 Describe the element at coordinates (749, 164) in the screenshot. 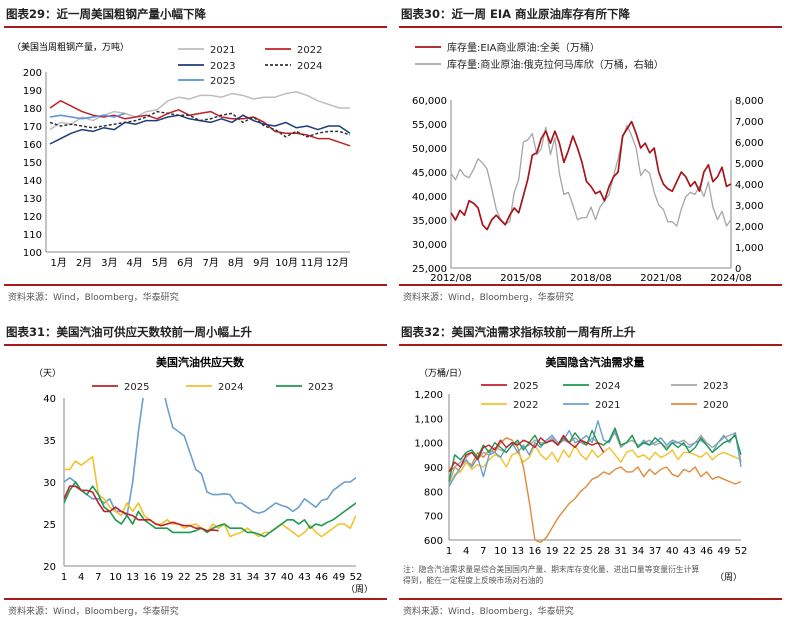

I see `y-right-tick-label: 5,000` at that location.